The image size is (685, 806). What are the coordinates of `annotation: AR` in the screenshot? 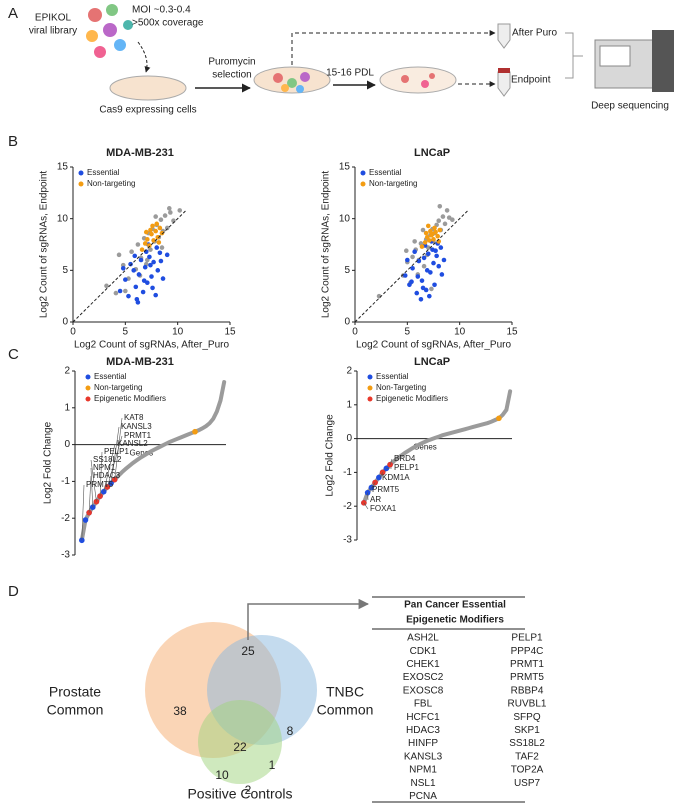 It's located at (375, 499).